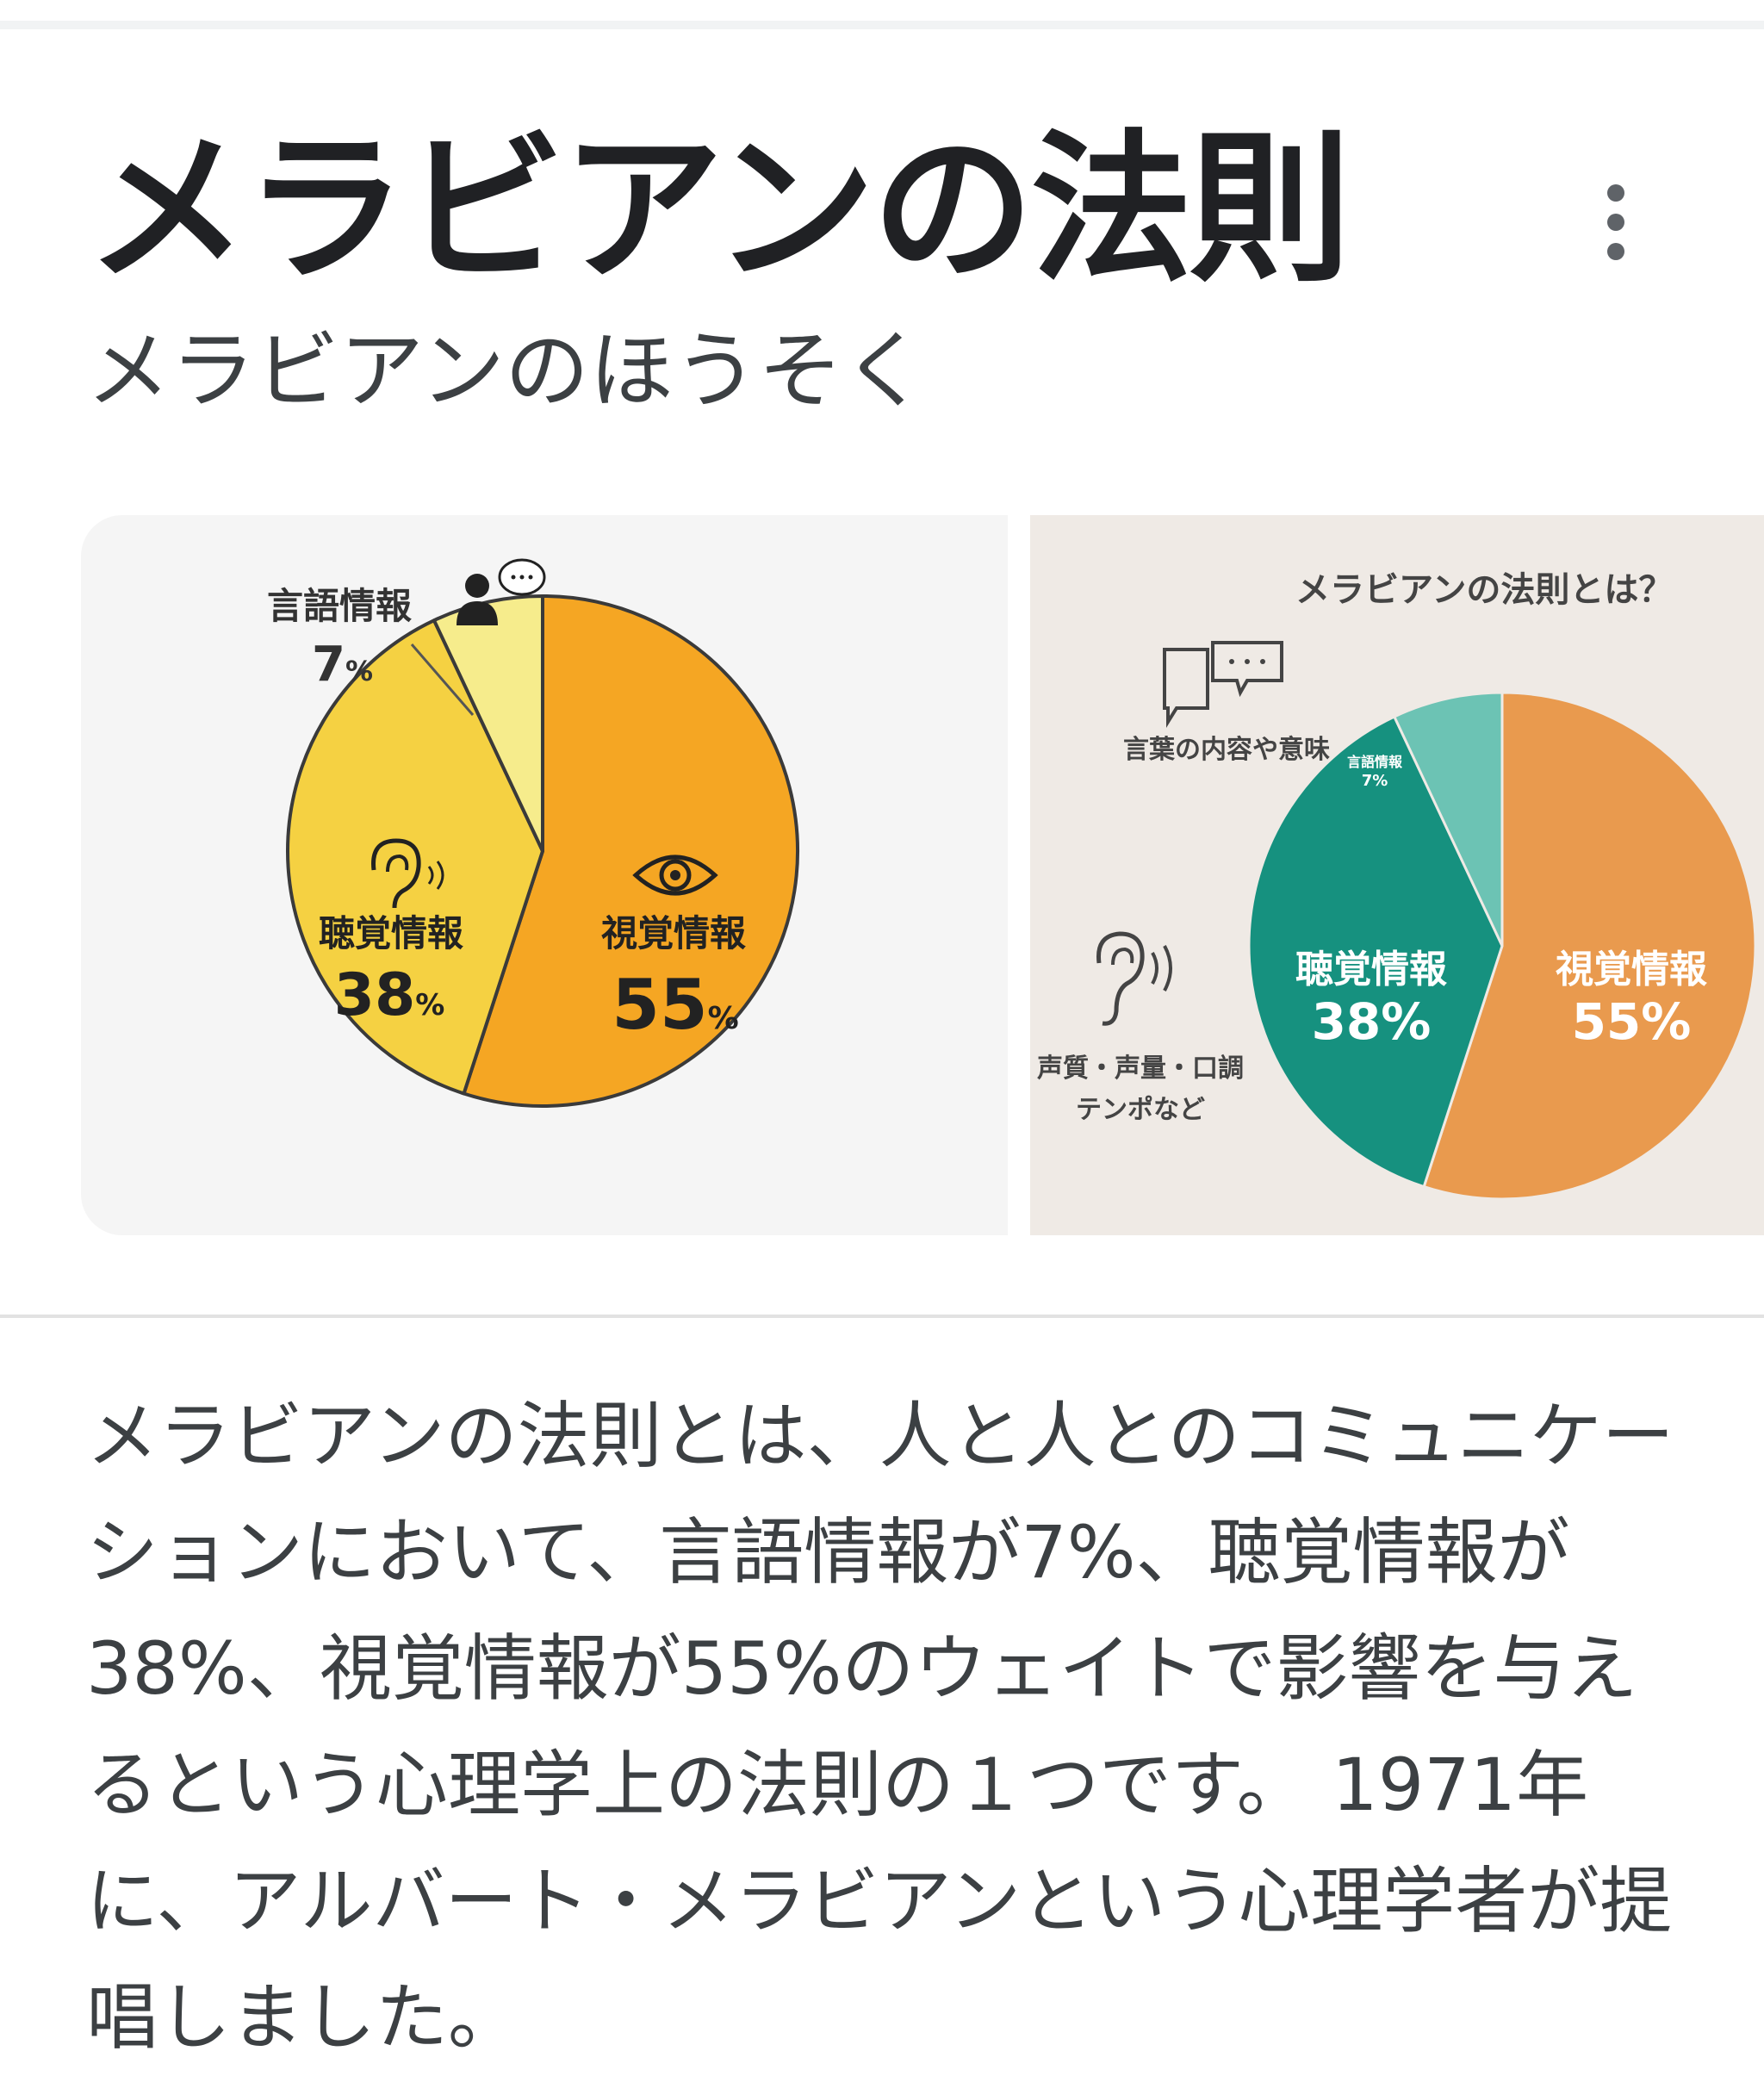  I want to click on slice-label-visual: 視覚情報, so click(673, 933).